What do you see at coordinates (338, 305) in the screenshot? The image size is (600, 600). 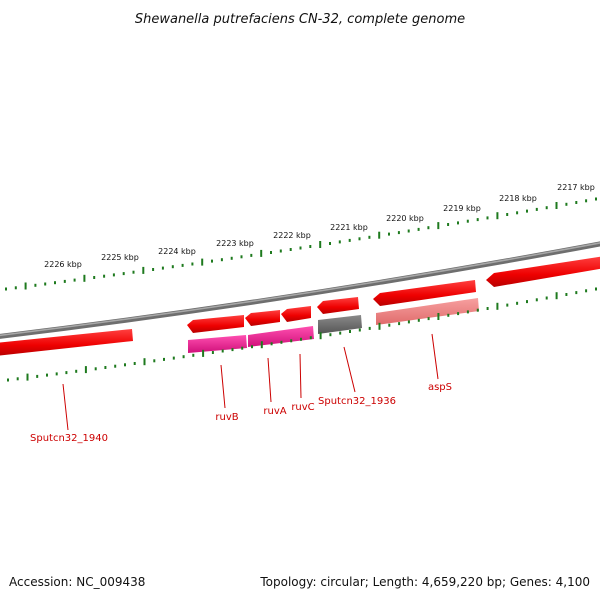 I see `gene-sputcn32-1936-forward` at bounding box center [338, 305].